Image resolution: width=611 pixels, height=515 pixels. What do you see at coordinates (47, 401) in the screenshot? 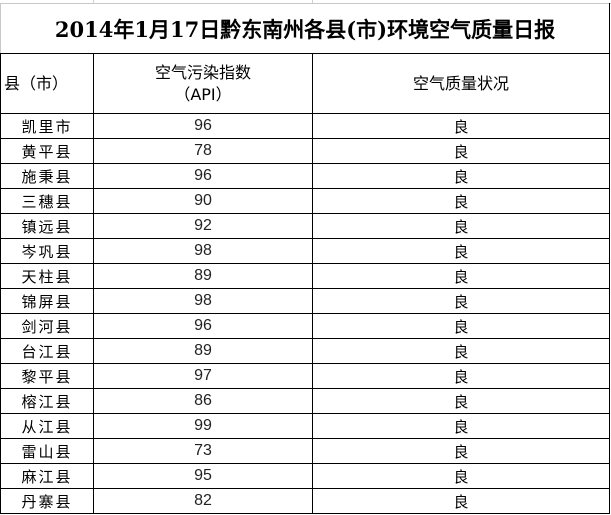
I see `county-cell: 榕江县` at bounding box center [47, 401].